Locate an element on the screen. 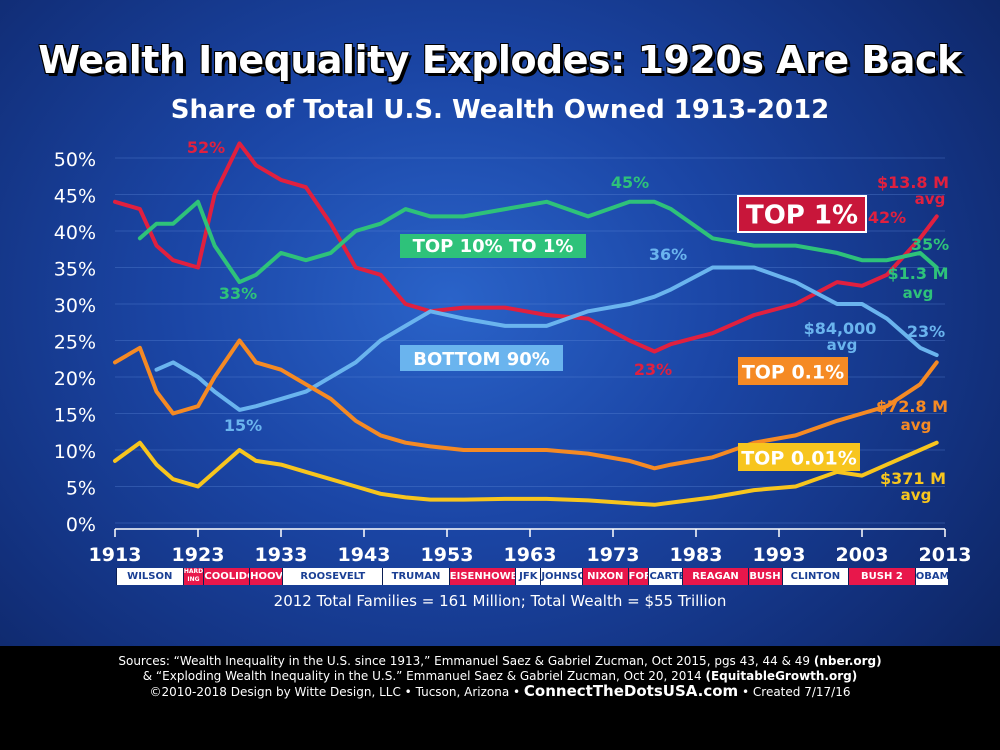 The image size is (1000, 750). president-hoover: HOOVER is located at coordinates (266, 576).